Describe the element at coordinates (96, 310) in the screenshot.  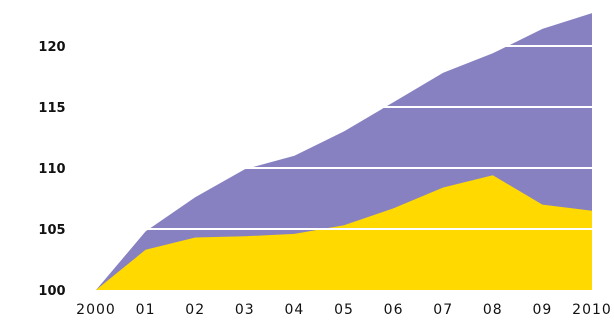
I see `x-tick-label: 2000` at that location.